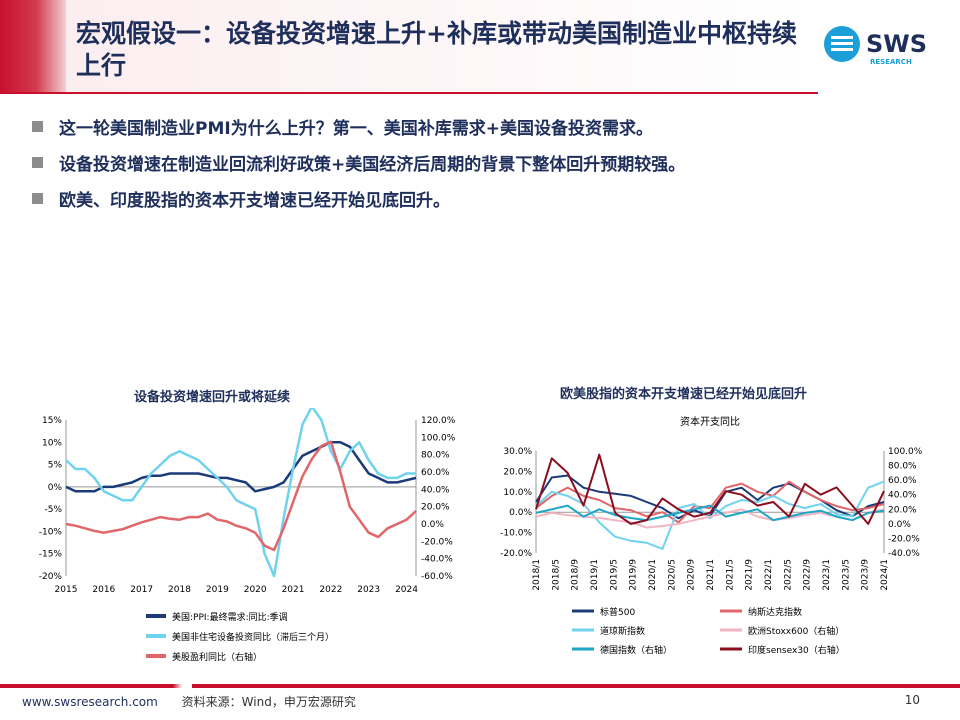 Image resolution: width=960 pixels, height=720 pixels. I want to click on x-tick-label: 2023, so click(368, 590).